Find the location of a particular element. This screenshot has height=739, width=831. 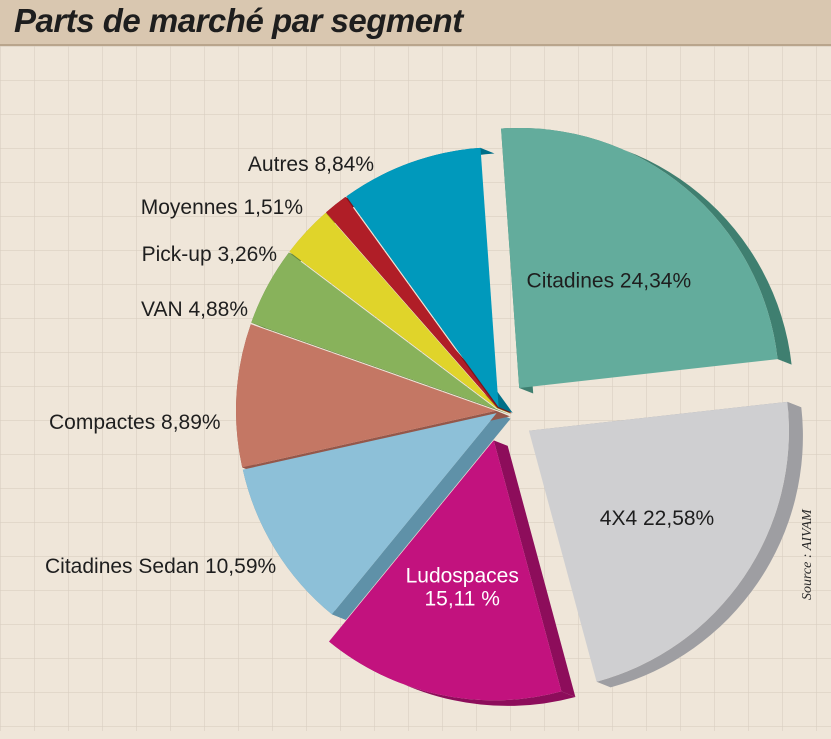

slice-moyennes is located at coordinates (412, 302).